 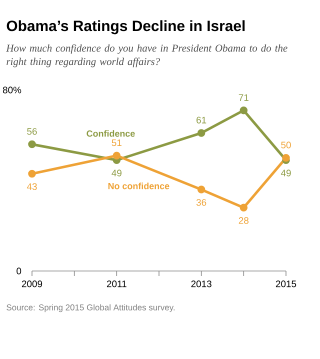 I want to click on x-tick-label: 2011, so click(x=116, y=284).